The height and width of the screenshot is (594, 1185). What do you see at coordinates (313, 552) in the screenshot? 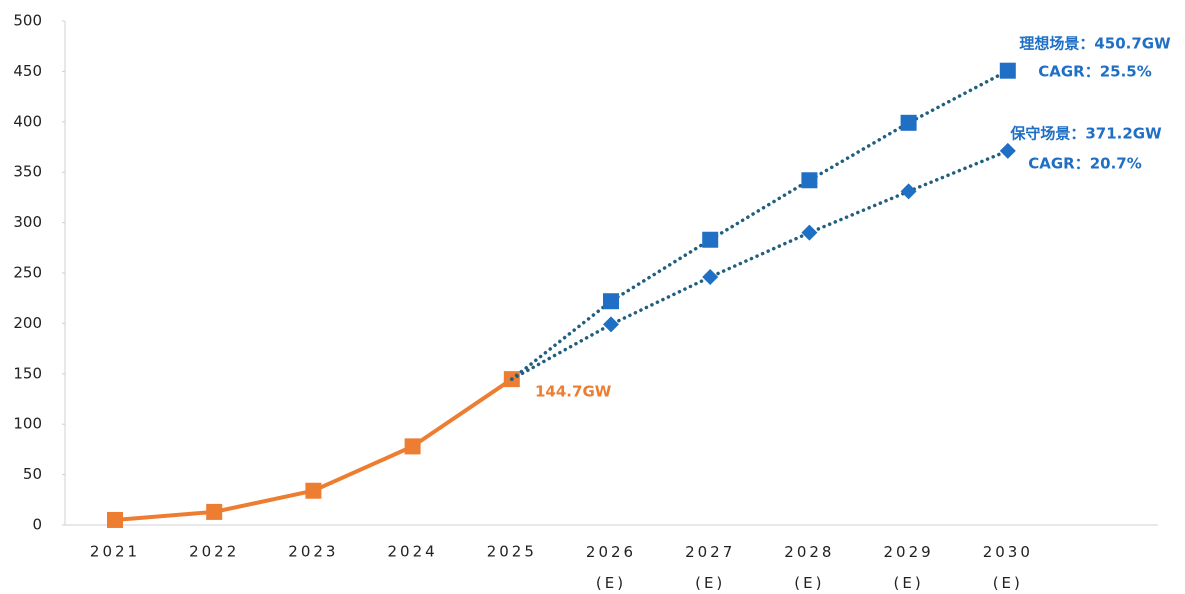
I see `x-tick-label: 2023` at bounding box center [313, 552].